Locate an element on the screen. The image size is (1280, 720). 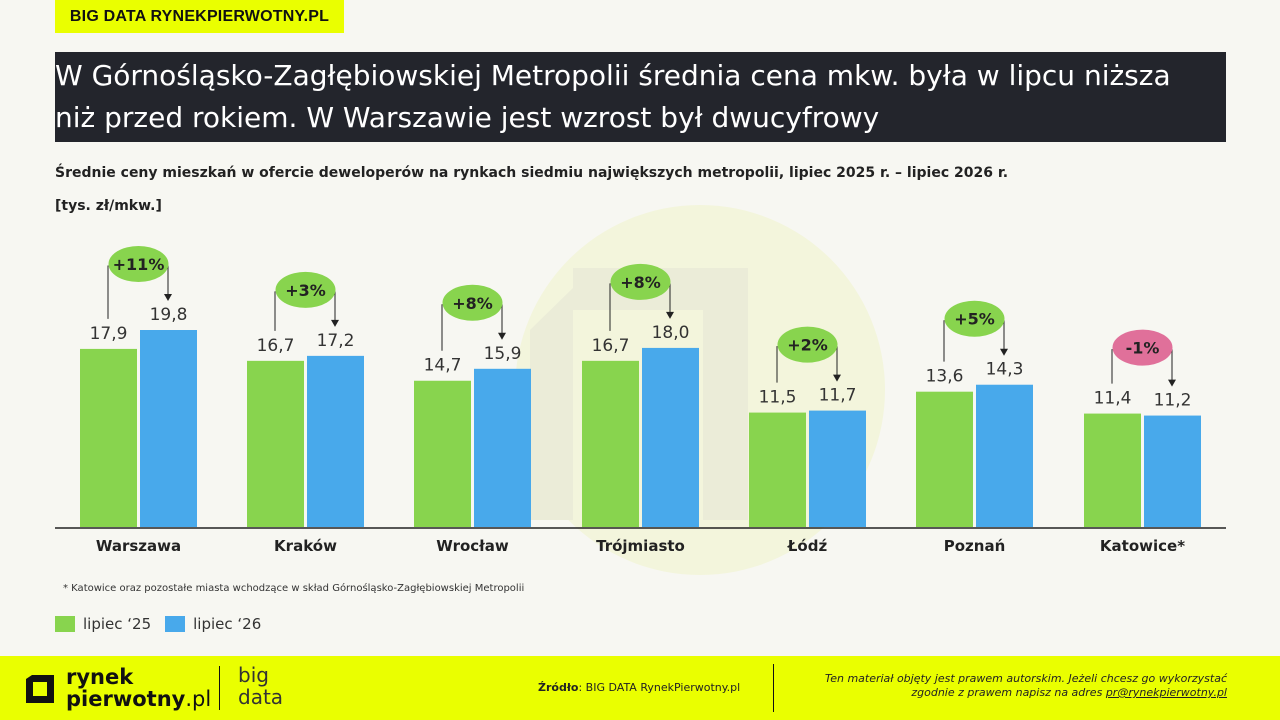
change-label: +2% is located at coordinates (807, 345).